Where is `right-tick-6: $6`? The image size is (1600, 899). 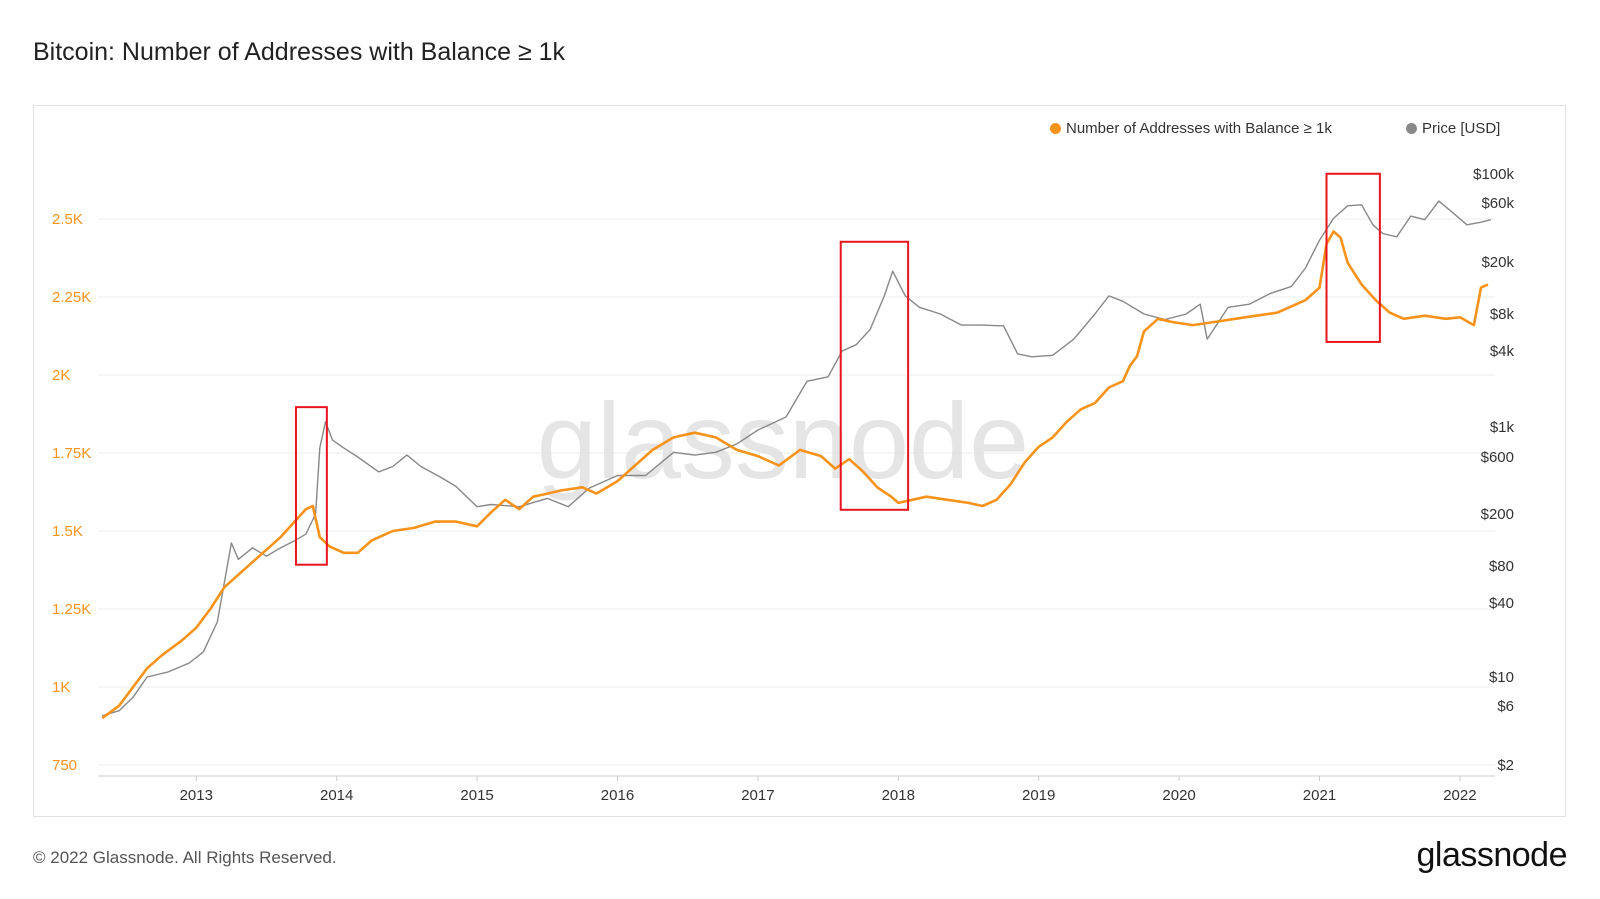
right-tick-6: $6 is located at coordinates (1505, 706).